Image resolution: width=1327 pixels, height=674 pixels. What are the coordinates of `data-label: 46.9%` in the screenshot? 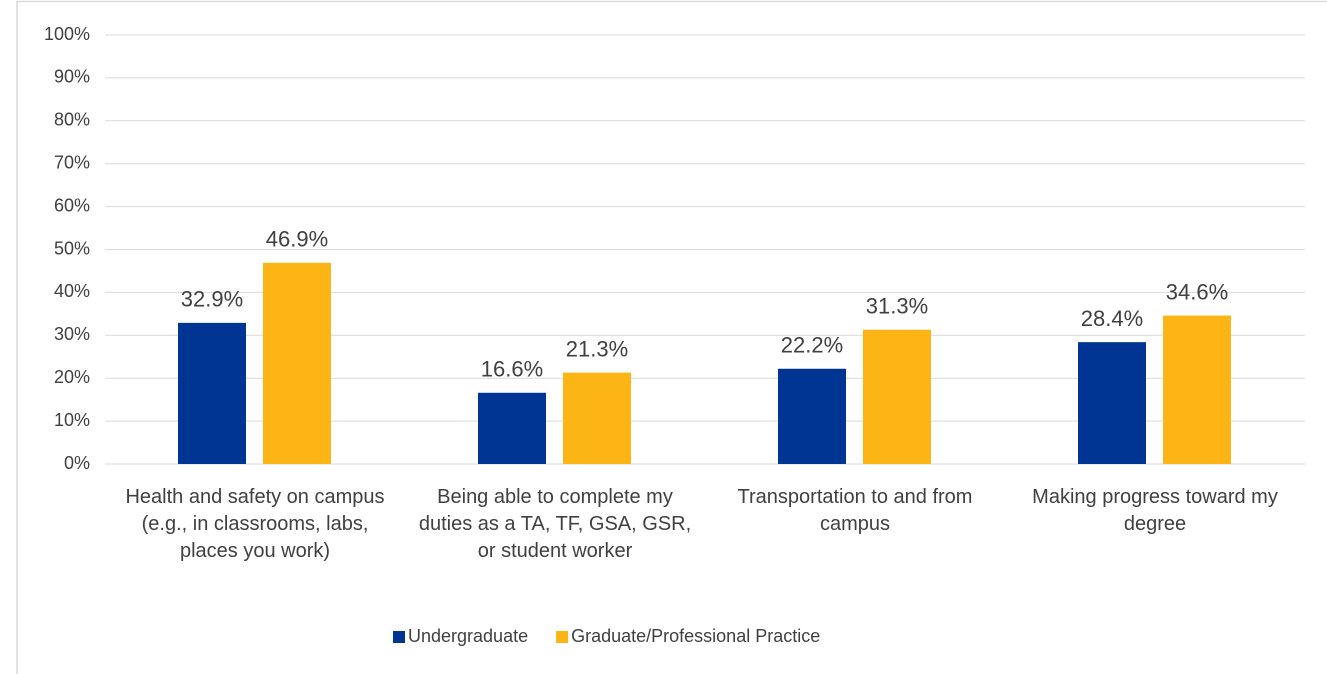 It's located at (297, 239).